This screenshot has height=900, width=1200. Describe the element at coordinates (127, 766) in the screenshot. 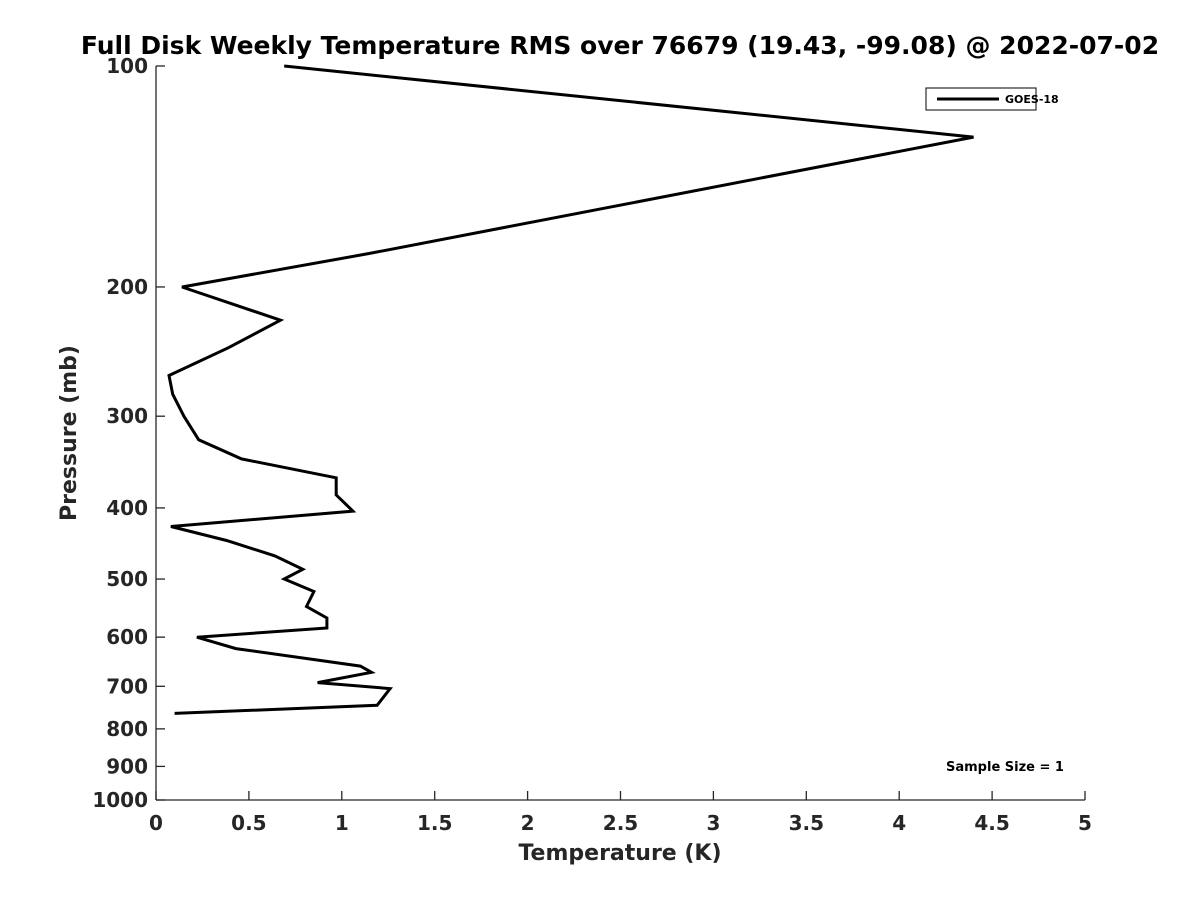

I see `y-tick-label: 900` at that location.